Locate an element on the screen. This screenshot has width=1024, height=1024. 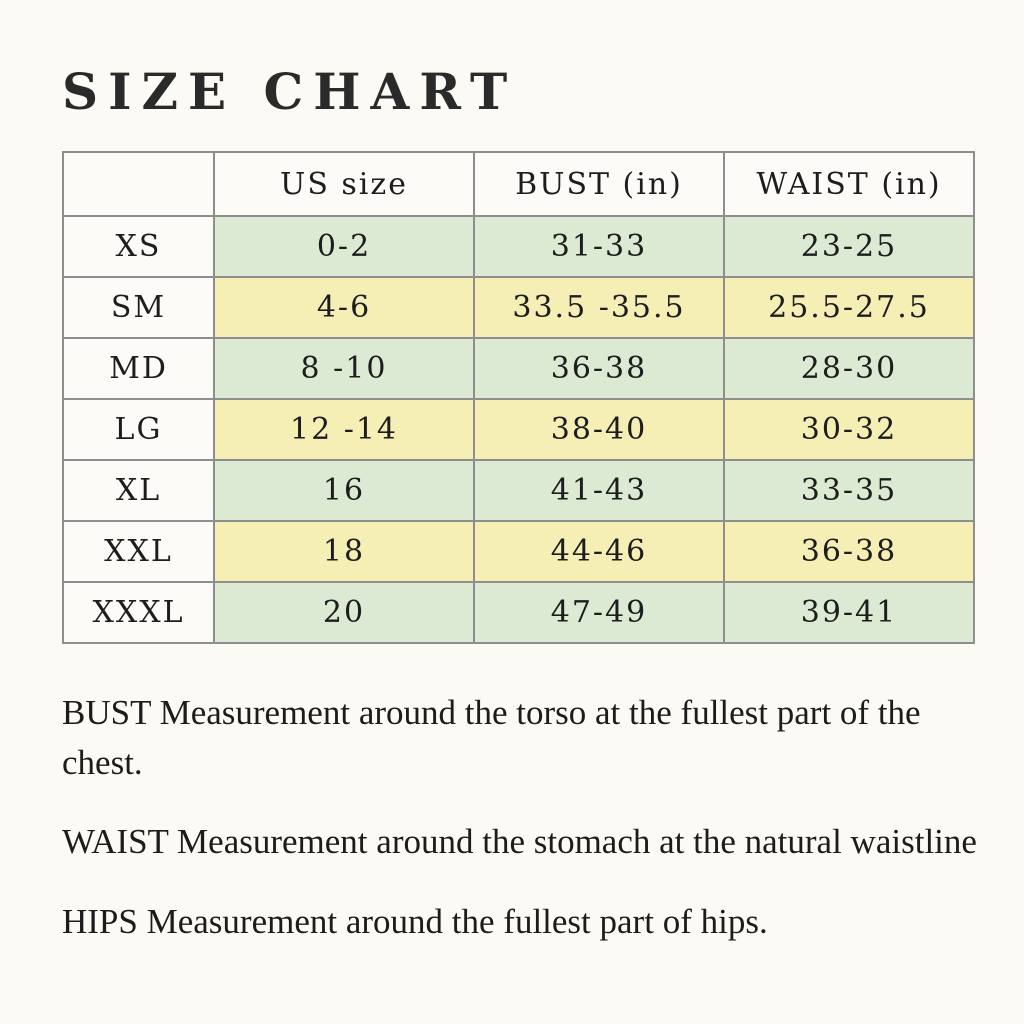
size-label-cell: XL is located at coordinates (138, 490).